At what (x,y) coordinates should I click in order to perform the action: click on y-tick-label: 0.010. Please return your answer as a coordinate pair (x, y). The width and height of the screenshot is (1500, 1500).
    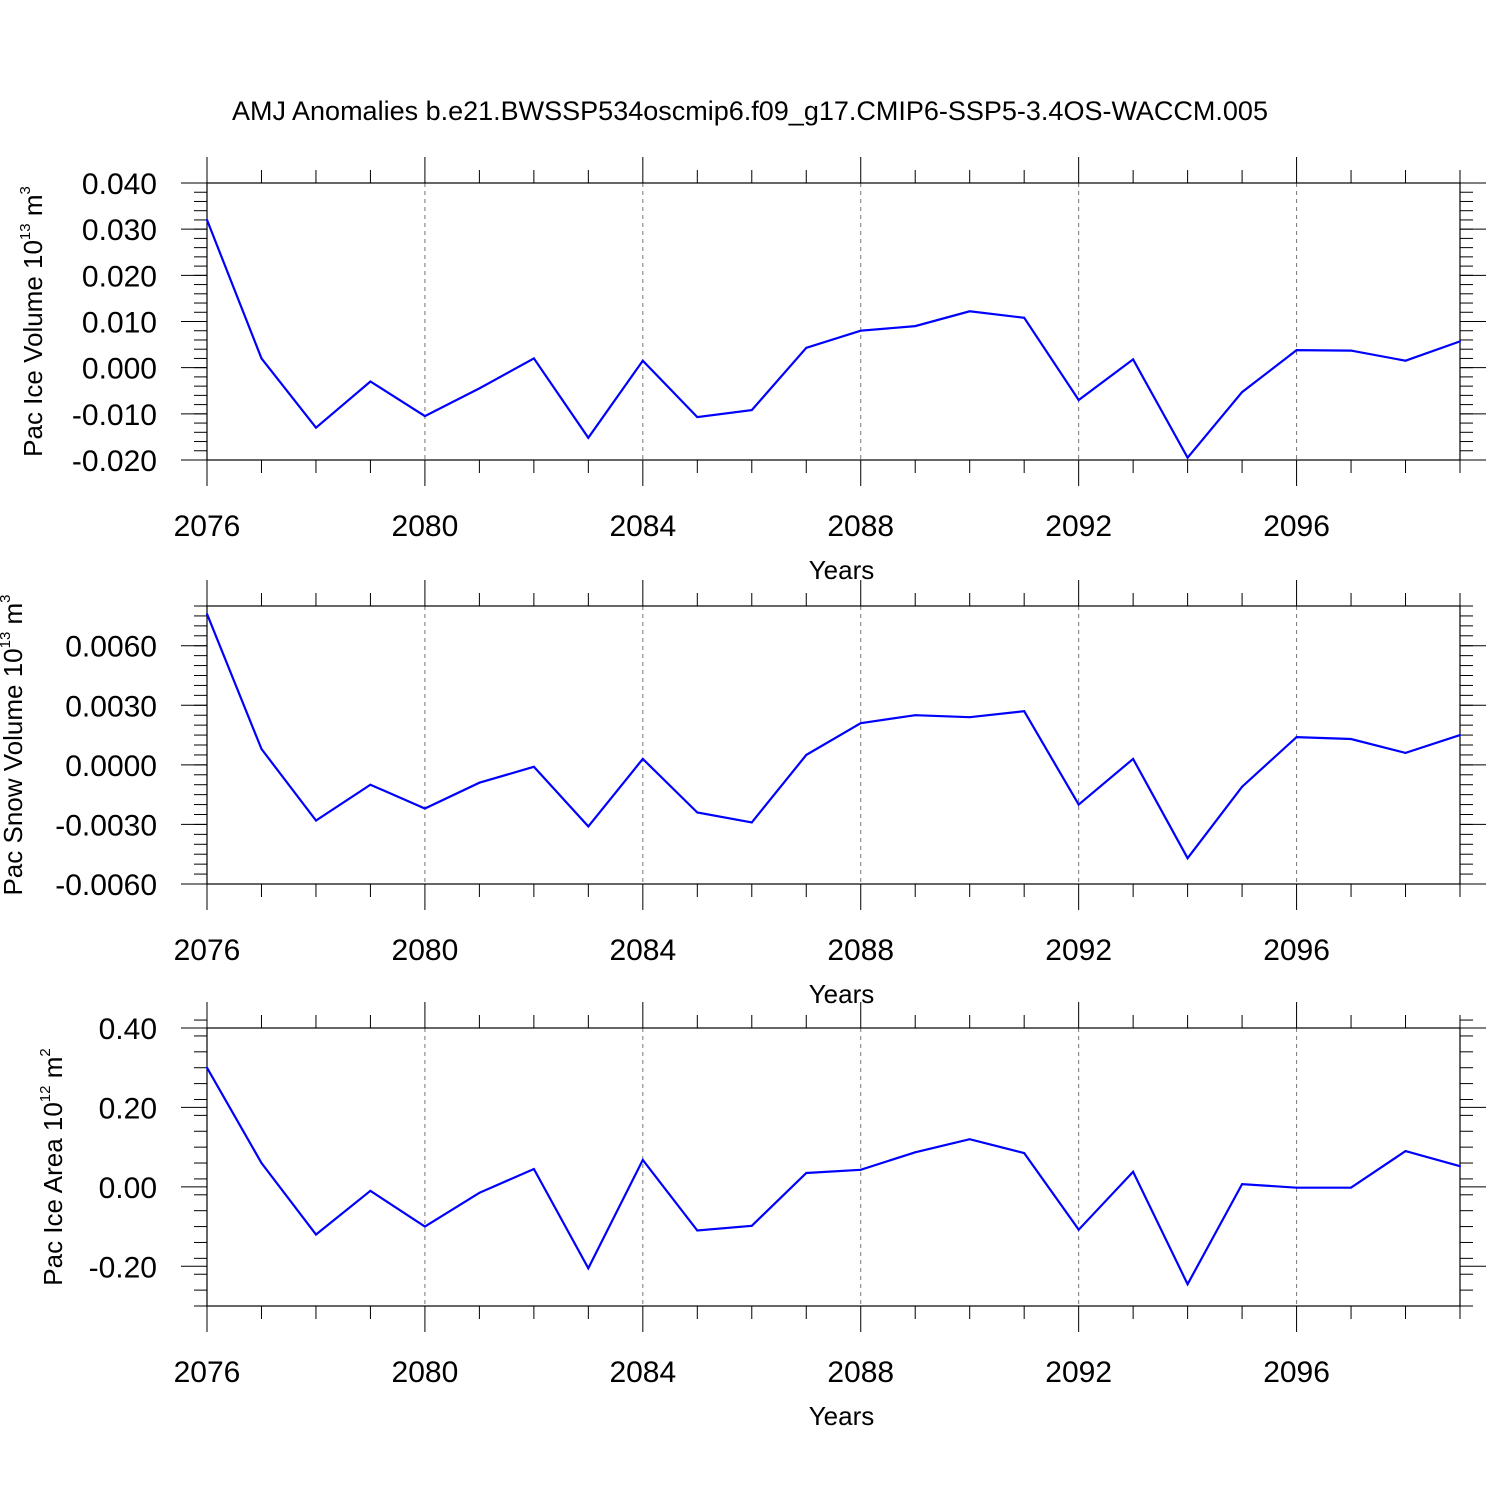
    Looking at the image, I should click on (119, 323).